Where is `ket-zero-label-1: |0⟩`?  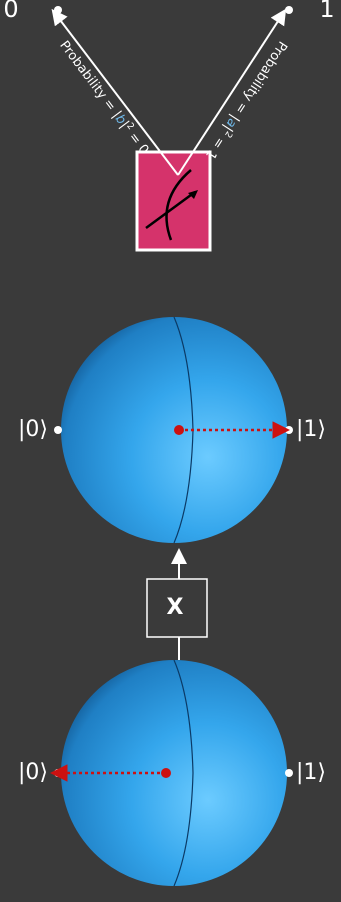 ket-zero-label-1: |0⟩ is located at coordinates (33, 772).